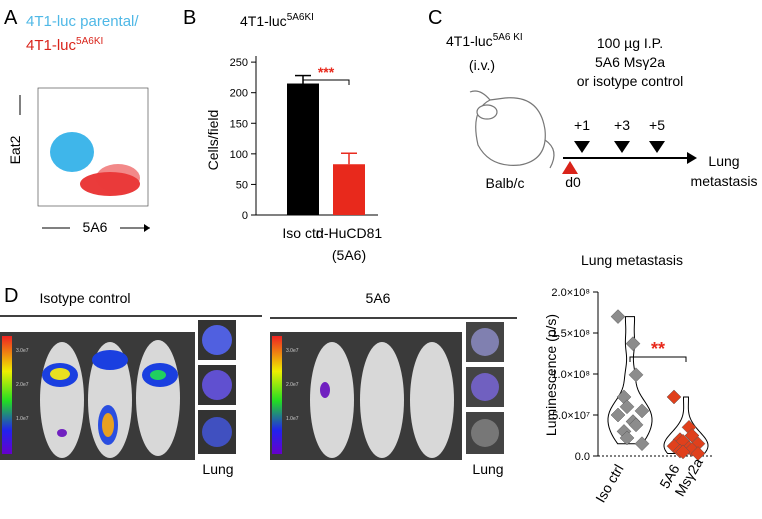 The height and width of the screenshot is (519, 762). What do you see at coordinates (630, 62) in the screenshot?
I see `treatment: 5A6 Msγ2a` at bounding box center [630, 62].